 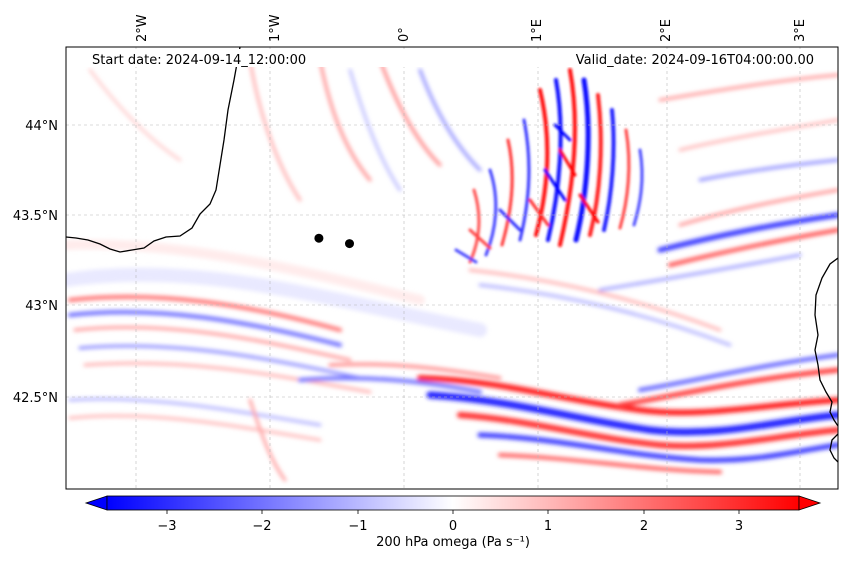 What do you see at coordinates (453, 503) in the screenshot?
I see `colorbar-gradient` at bounding box center [453, 503].